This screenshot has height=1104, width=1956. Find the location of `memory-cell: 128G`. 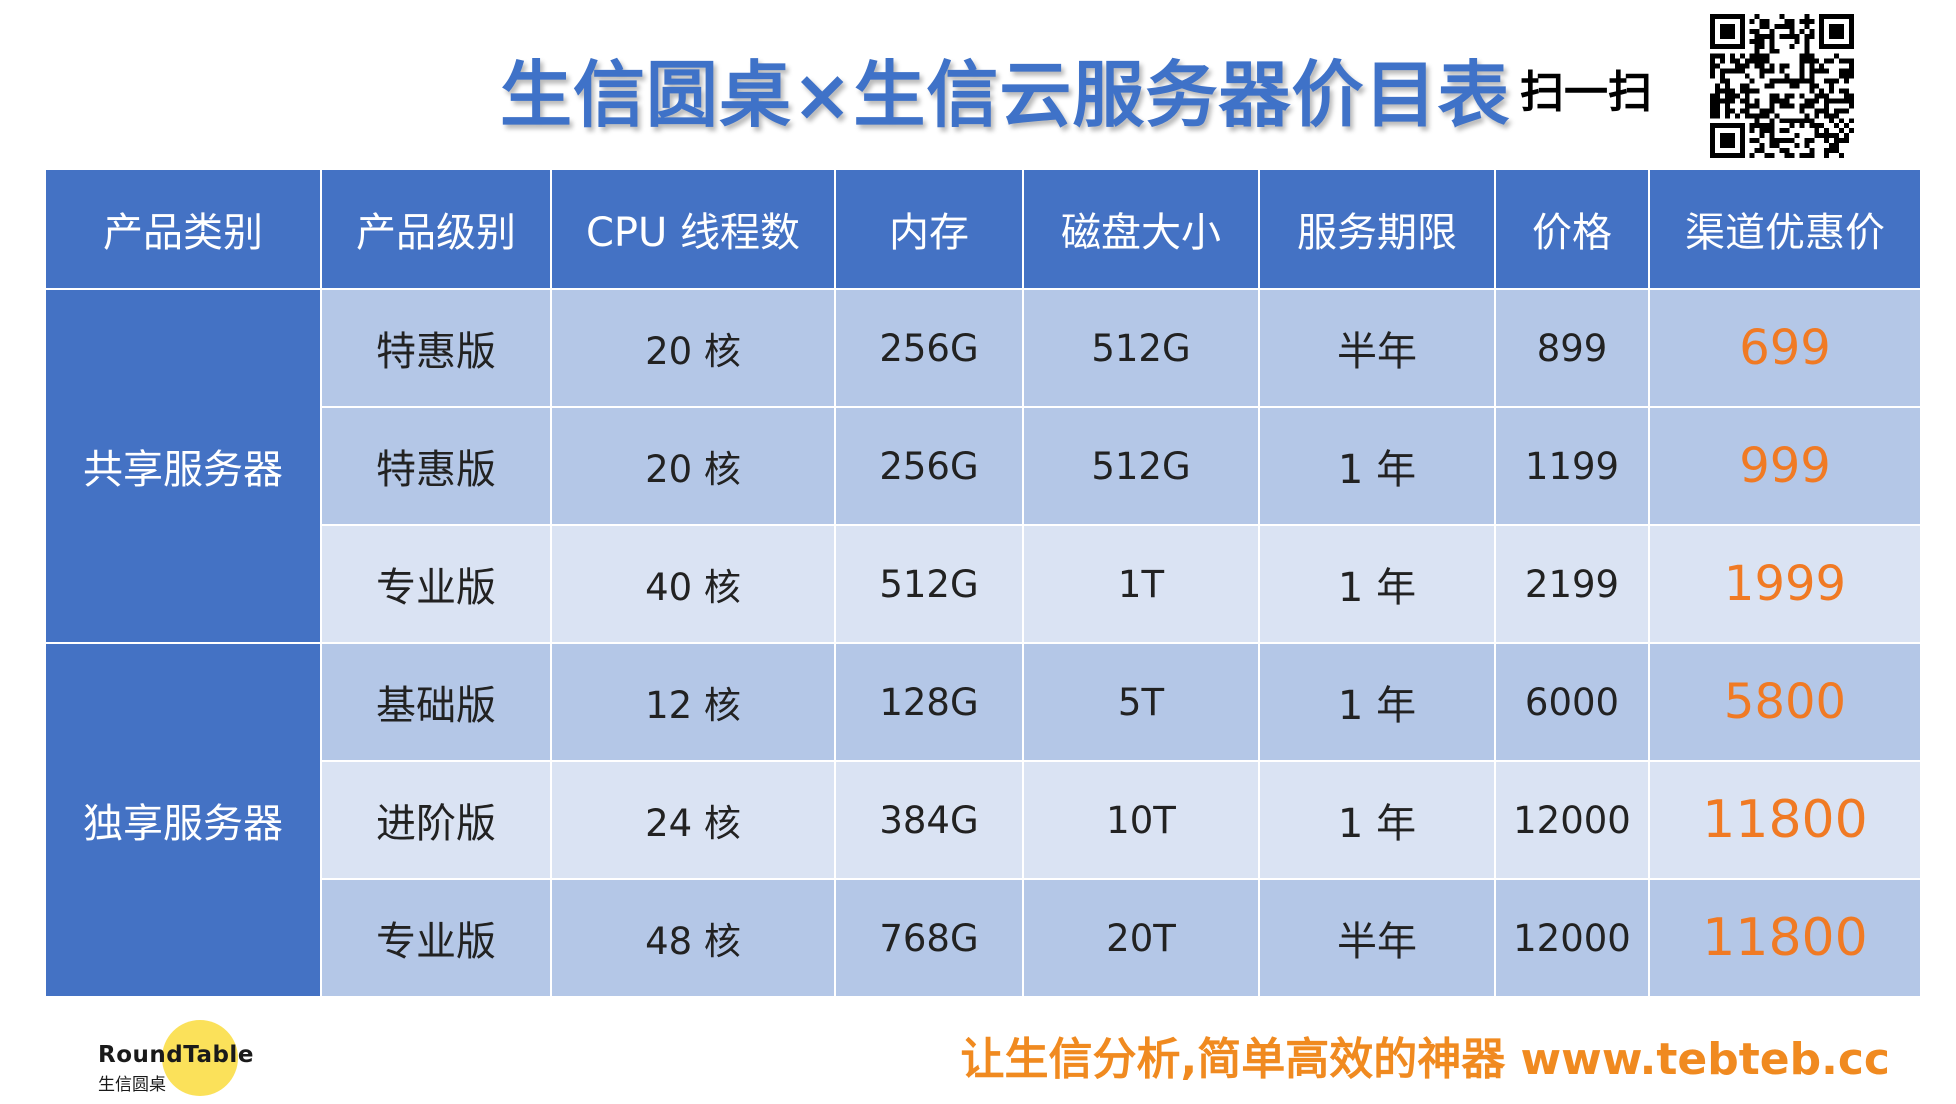

memory-cell: 128G is located at coordinates (929, 702).